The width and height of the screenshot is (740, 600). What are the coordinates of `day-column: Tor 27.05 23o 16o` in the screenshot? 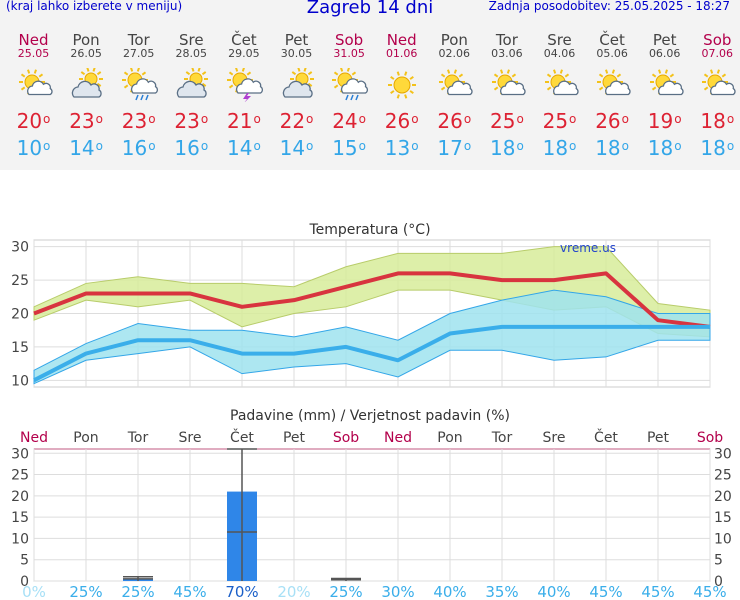 It's located at (138, 95).